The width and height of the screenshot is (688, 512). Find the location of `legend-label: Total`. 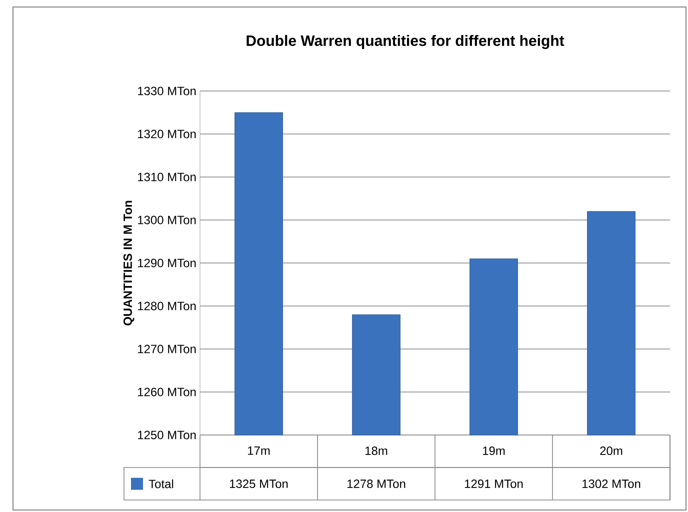

legend-label: Total is located at coordinates (161, 483).